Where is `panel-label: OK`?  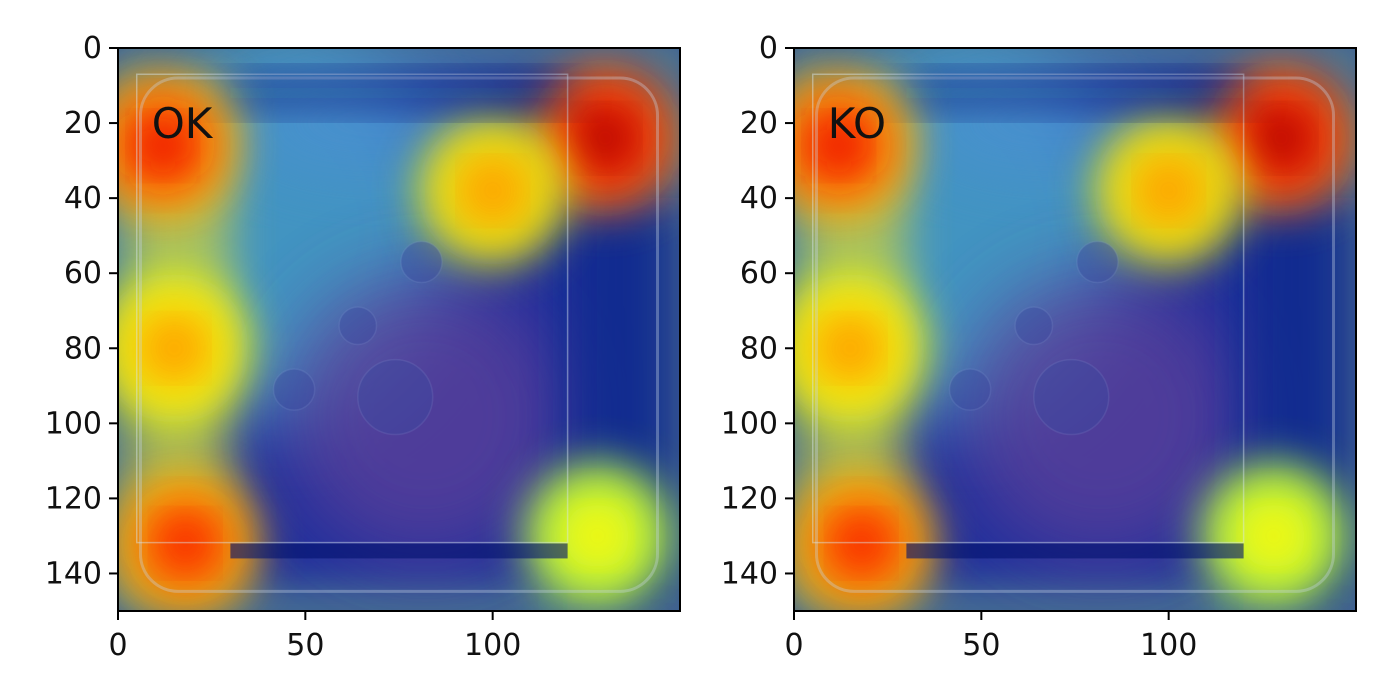
panel-label: OK is located at coordinates (183, 123).